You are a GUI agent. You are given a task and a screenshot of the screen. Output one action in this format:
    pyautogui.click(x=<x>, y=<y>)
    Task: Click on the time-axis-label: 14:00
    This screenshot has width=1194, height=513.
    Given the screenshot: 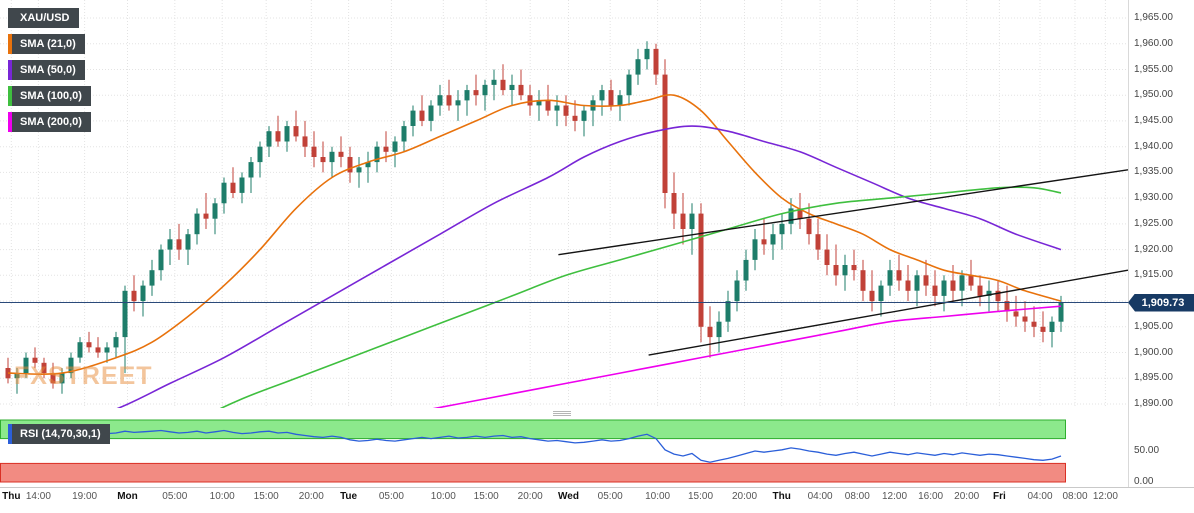 What is the action you would take?
    pyautogui.click(x=38, y=496)
    